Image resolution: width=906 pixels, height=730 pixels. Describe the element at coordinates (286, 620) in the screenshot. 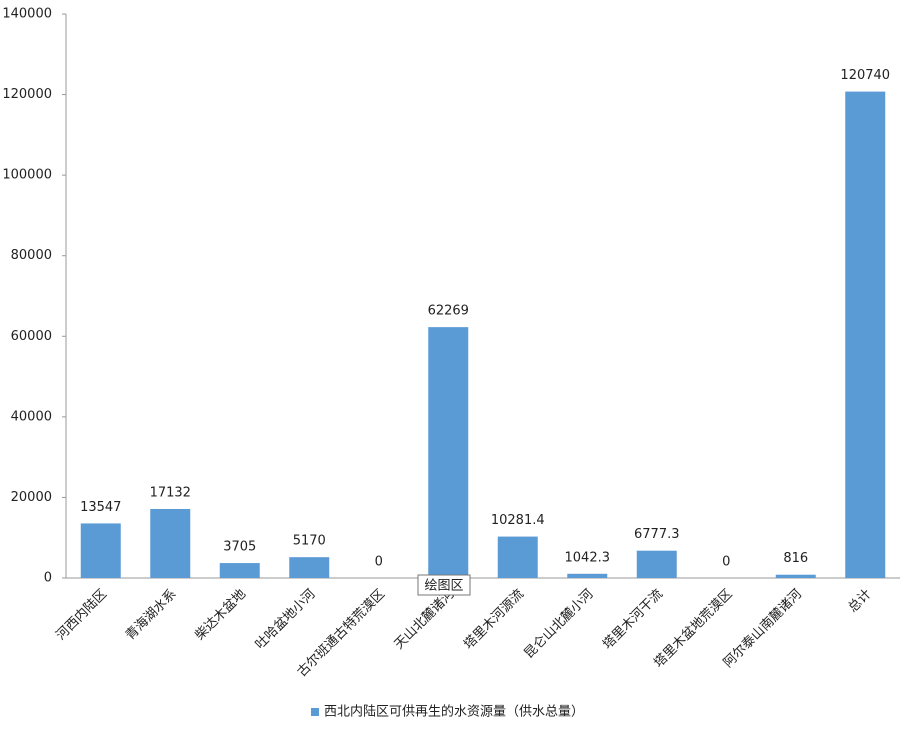

I see `x-tick-label: 吐哈盆地小河` at that location.